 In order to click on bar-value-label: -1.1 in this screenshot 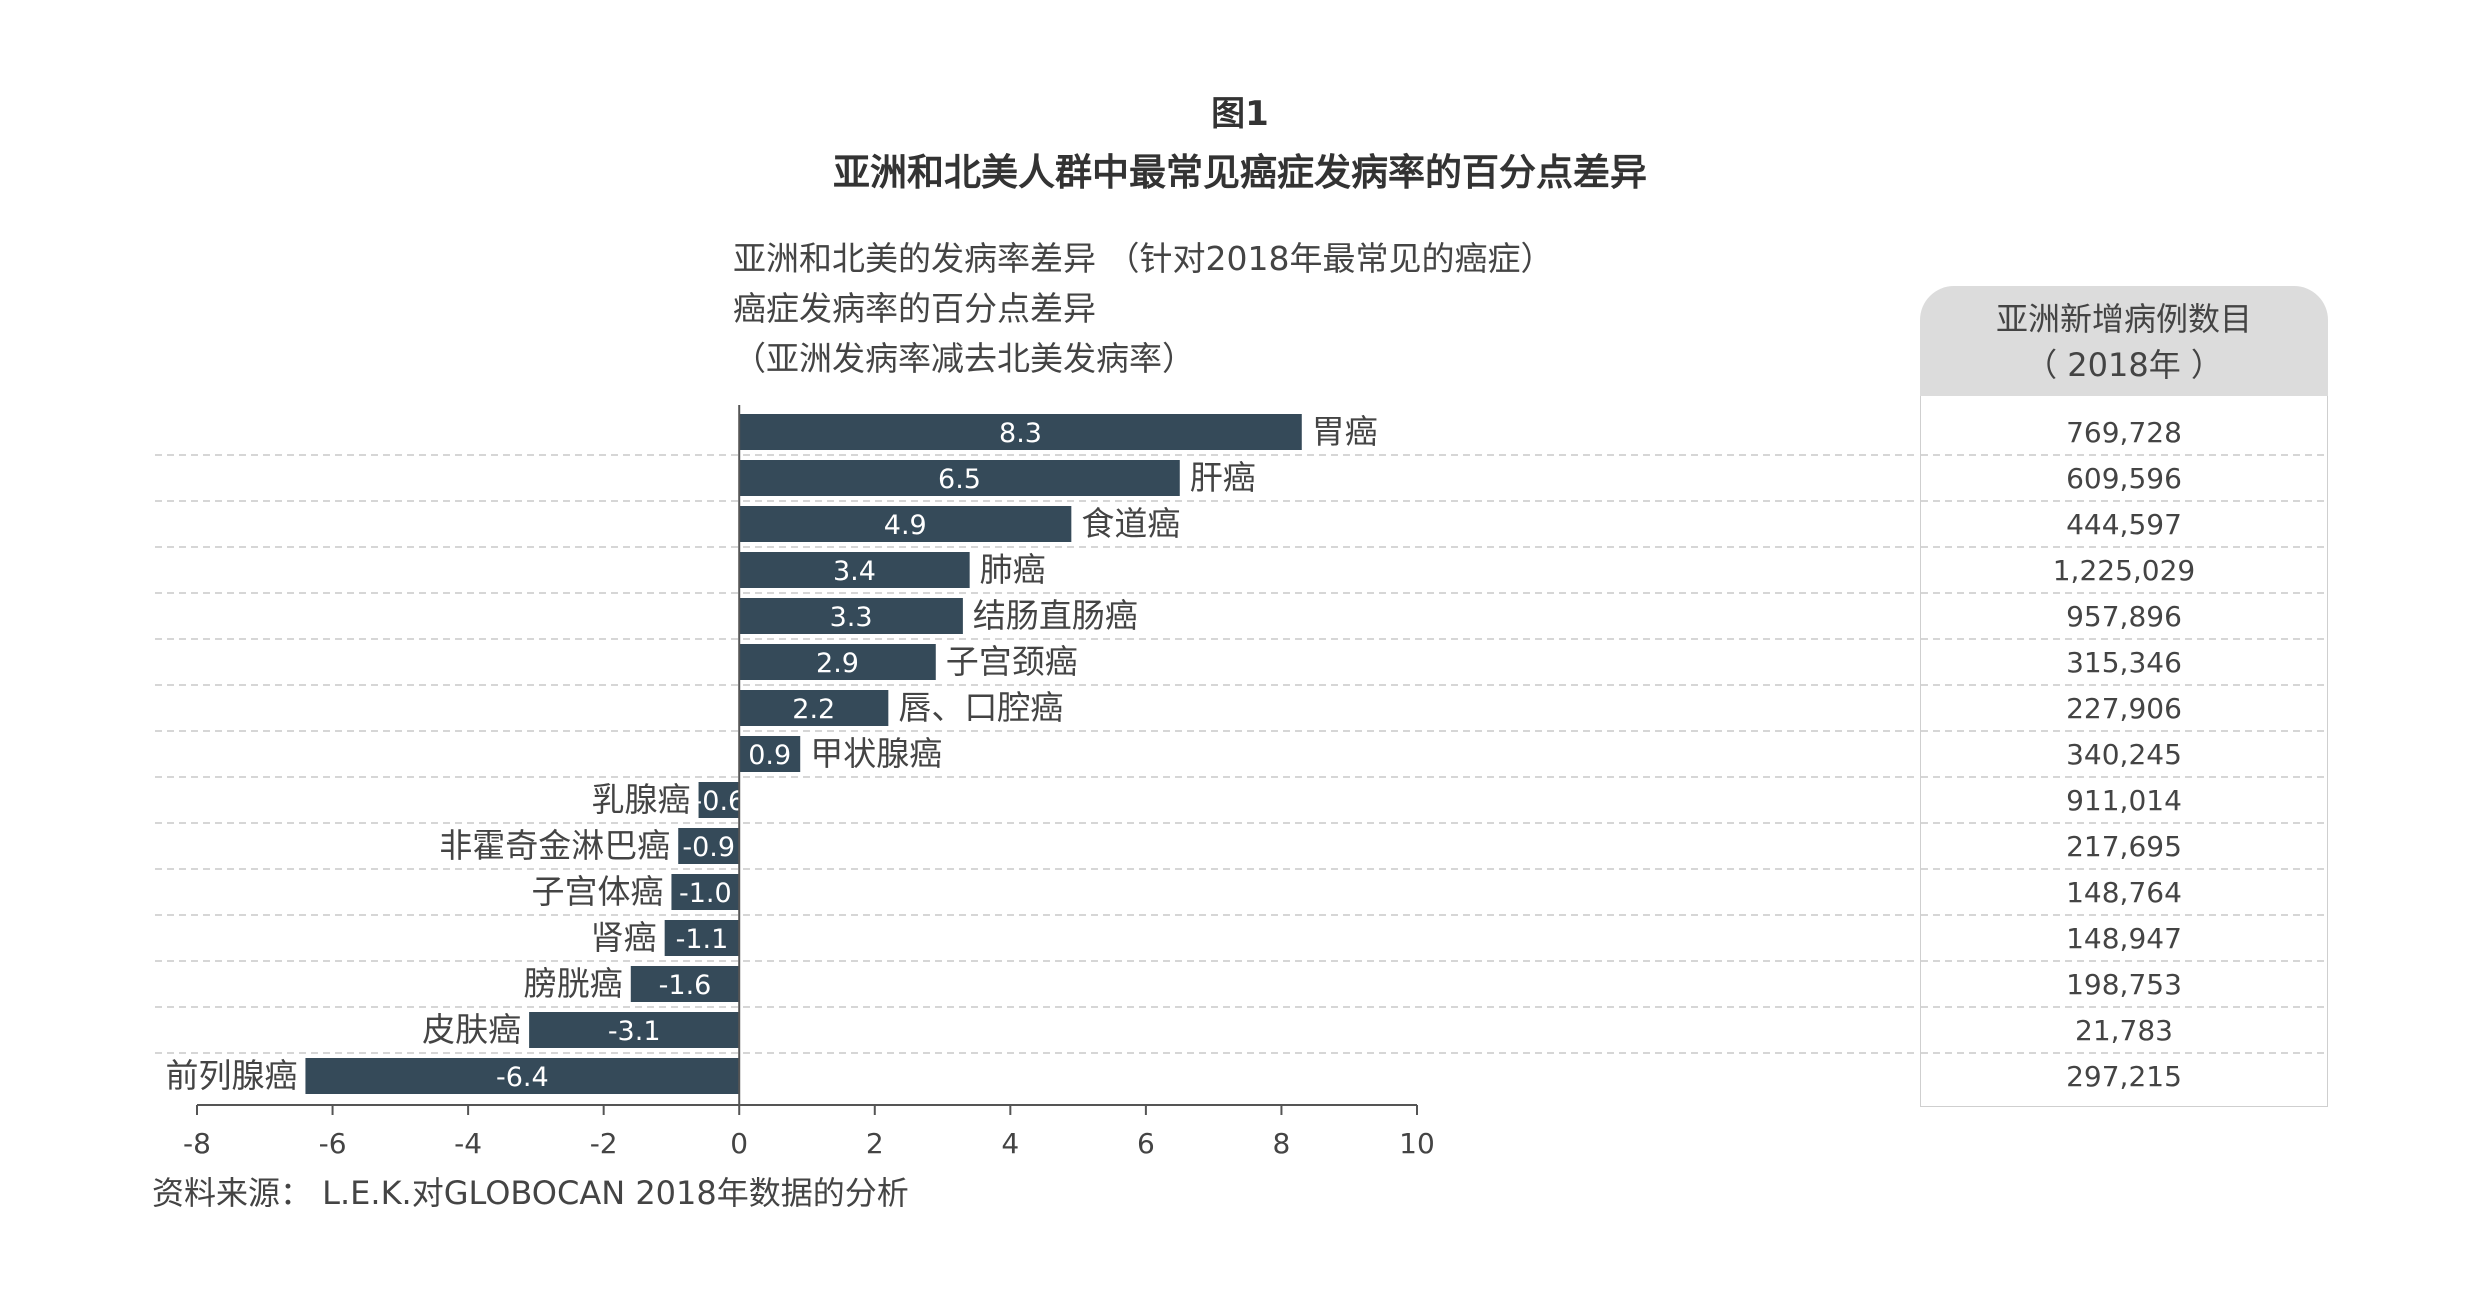, I will do `click(702, 939)`.